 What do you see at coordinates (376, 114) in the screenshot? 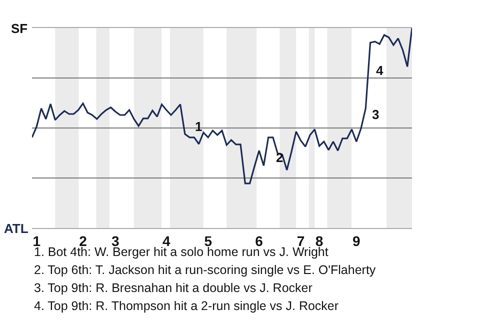
I see `annotation: 3` at bounding box center [376, 114].